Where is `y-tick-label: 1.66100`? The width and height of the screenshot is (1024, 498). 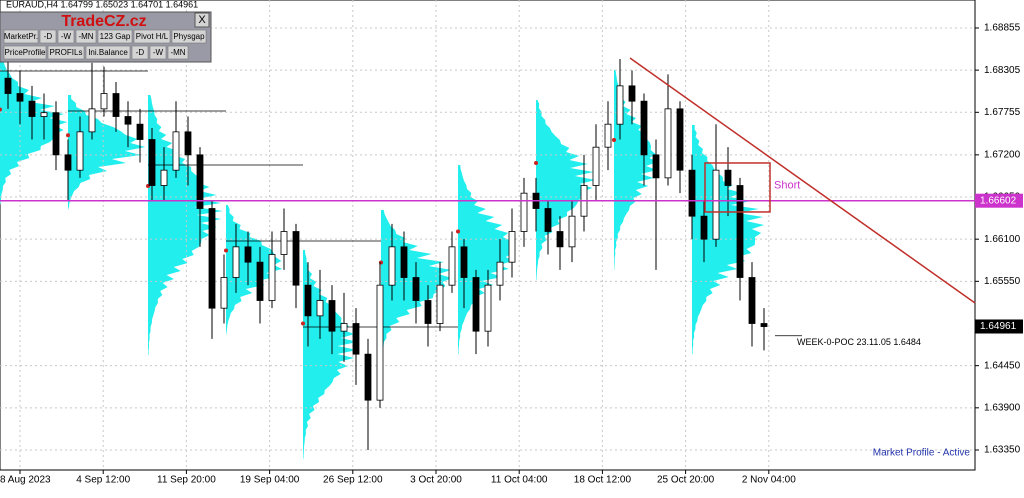
y-tick-label: 1.66100 is located at coordinates (1002, 239).